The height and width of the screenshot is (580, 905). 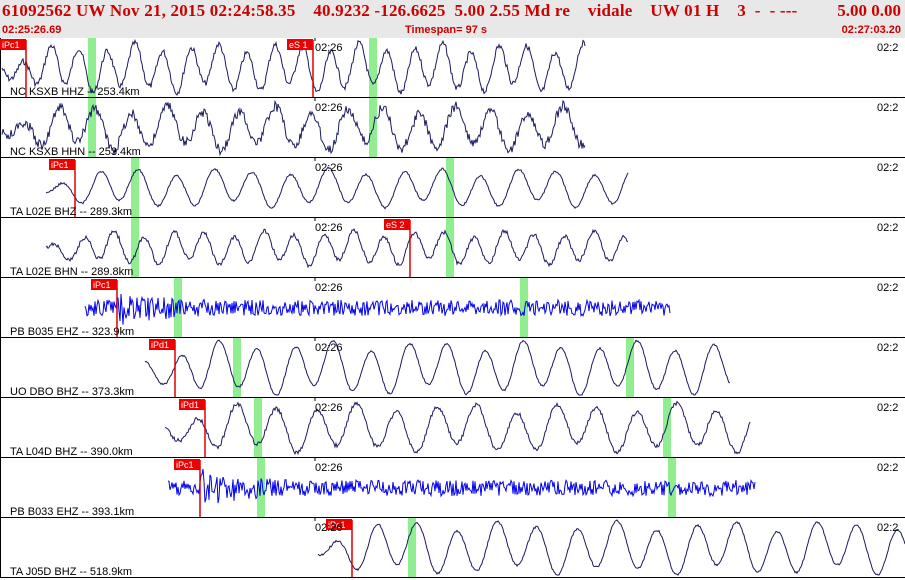 What do you see at coordinates (32, 30) in the screenshot?
I see `start-time: 02:25:26.69` at bounding box center [32, 30].